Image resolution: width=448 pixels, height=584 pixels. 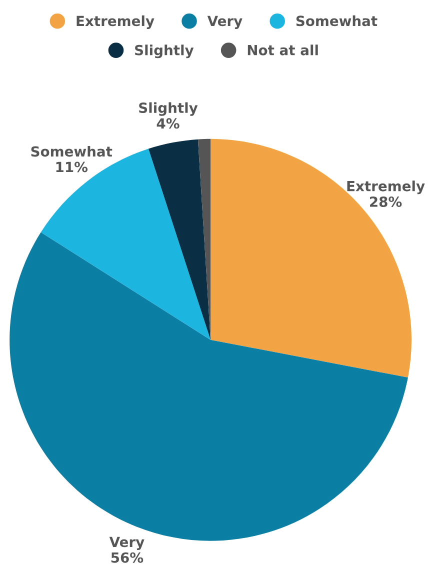 I want to click on data-label: 4%, so click(x=168, y=123).